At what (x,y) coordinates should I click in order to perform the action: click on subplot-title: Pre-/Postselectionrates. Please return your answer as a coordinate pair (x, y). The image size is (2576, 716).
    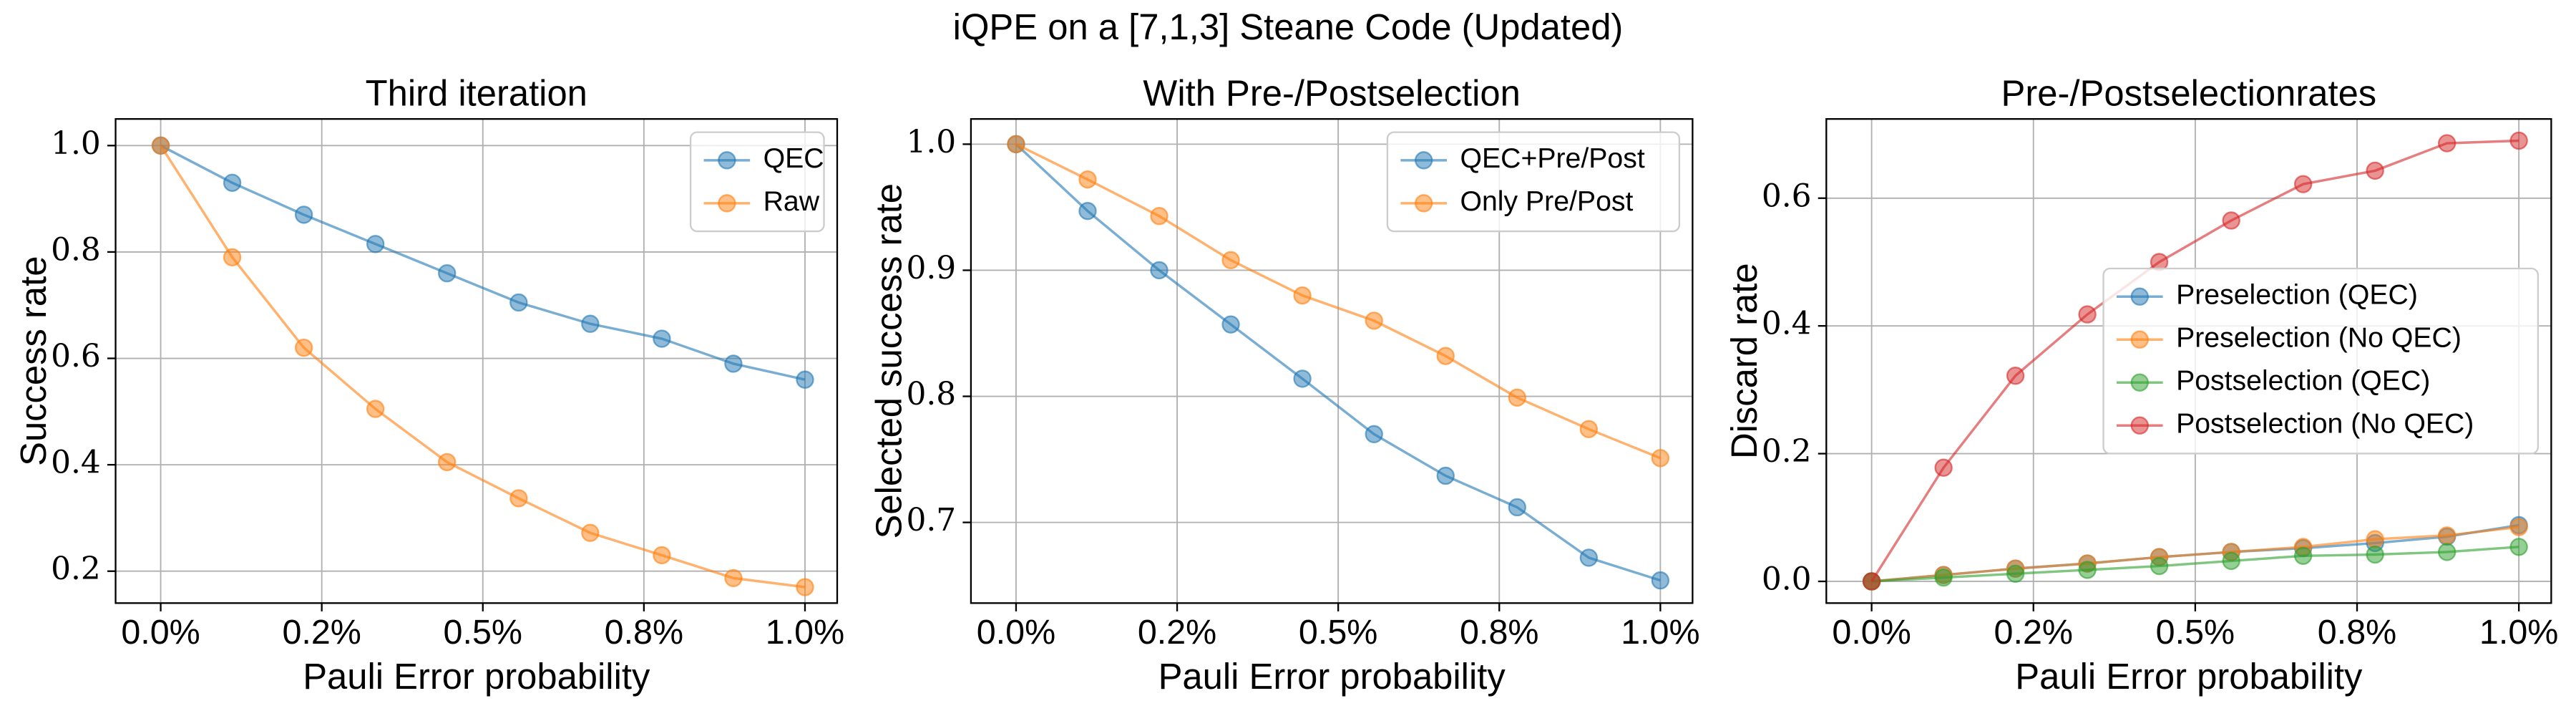
    Looking at the image, I should click on (2189, 92).